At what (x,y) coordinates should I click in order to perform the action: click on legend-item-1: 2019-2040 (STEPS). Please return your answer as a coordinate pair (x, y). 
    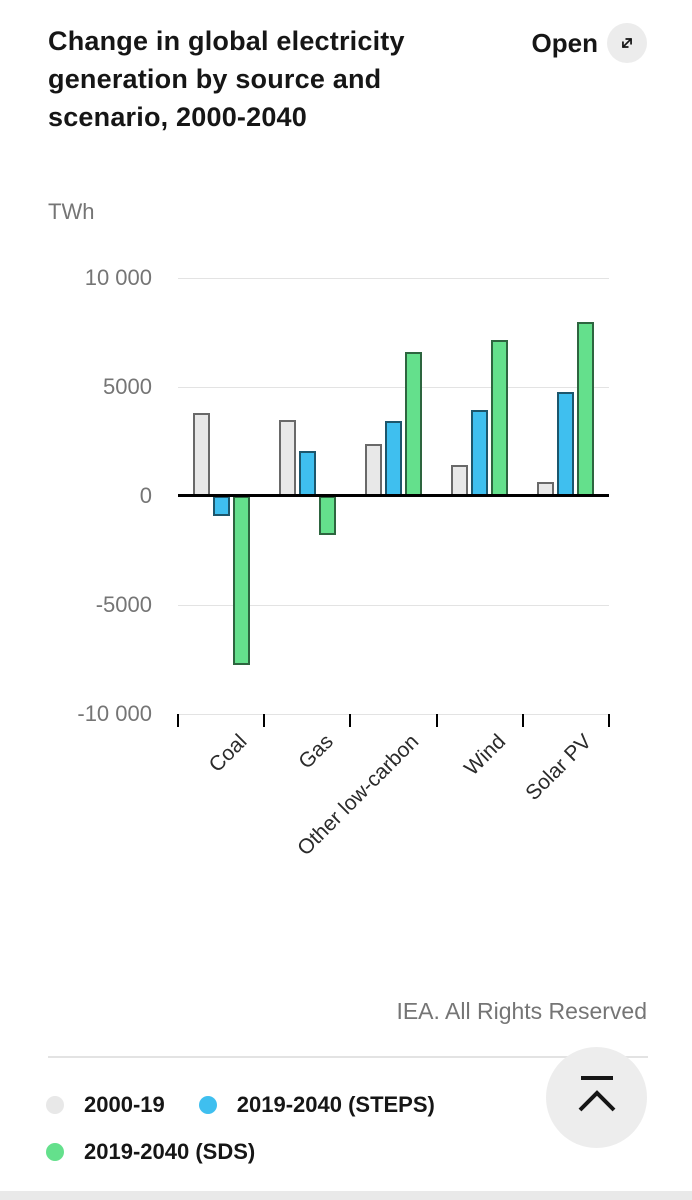
    Looking at the image, I should click on (316, 1105).